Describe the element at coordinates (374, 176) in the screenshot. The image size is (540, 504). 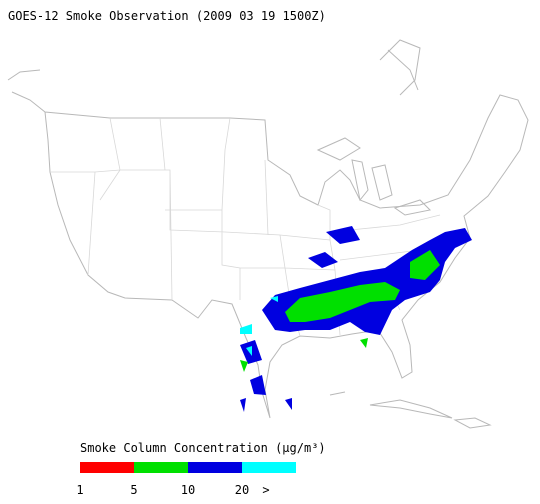
I see `lakes` at that location.